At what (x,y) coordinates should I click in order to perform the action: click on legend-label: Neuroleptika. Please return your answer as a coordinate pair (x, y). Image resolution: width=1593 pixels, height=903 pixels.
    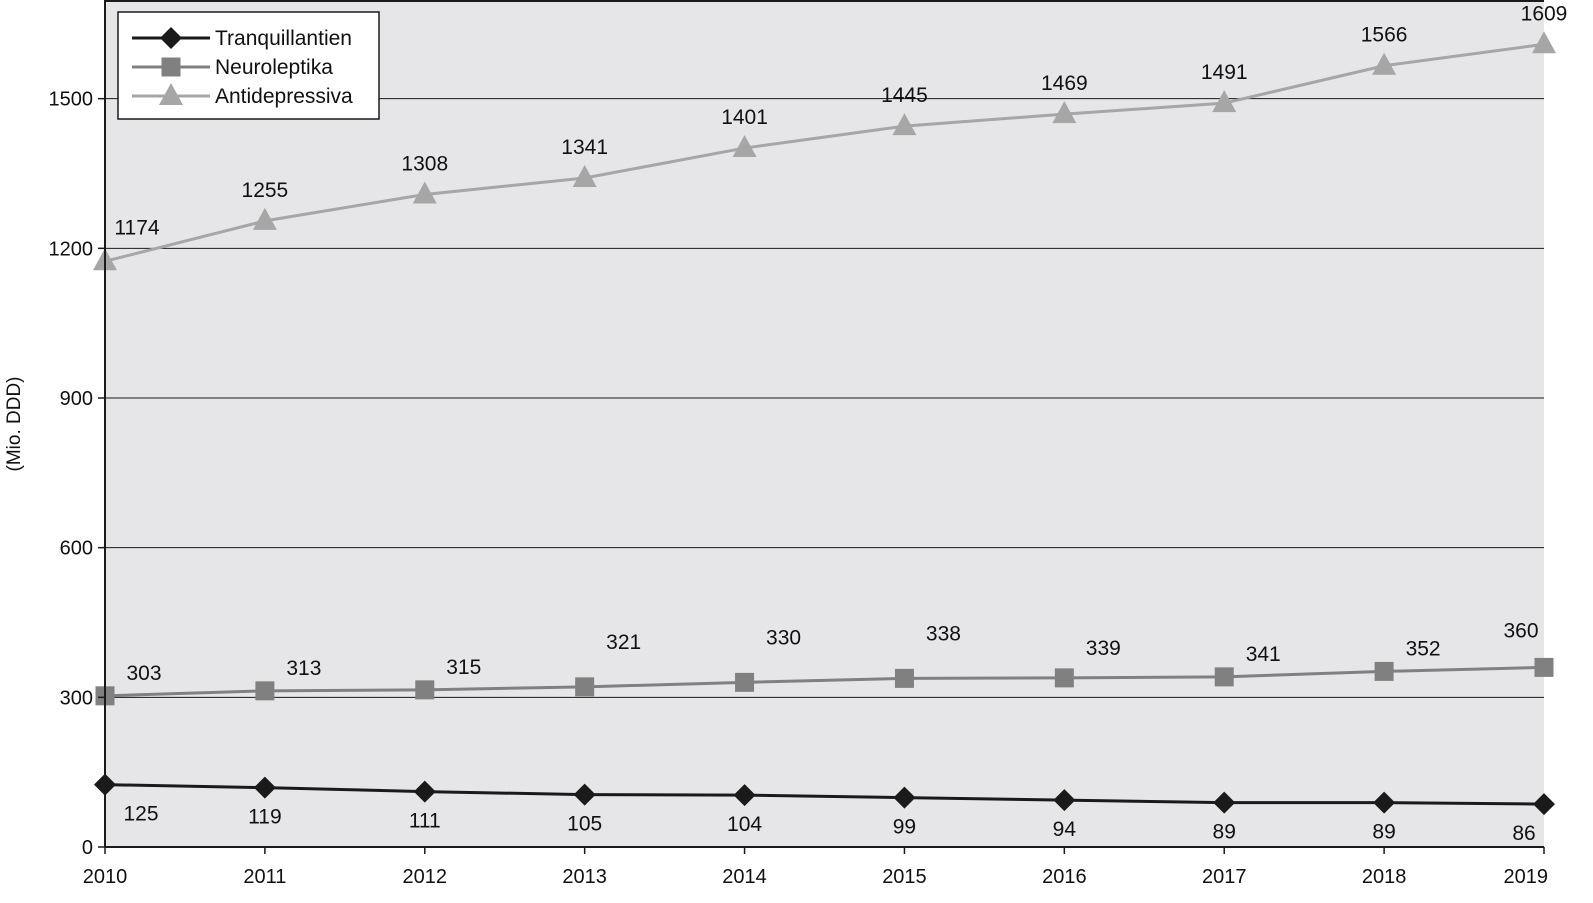
    Looking at the image, I should click on (274, 67).